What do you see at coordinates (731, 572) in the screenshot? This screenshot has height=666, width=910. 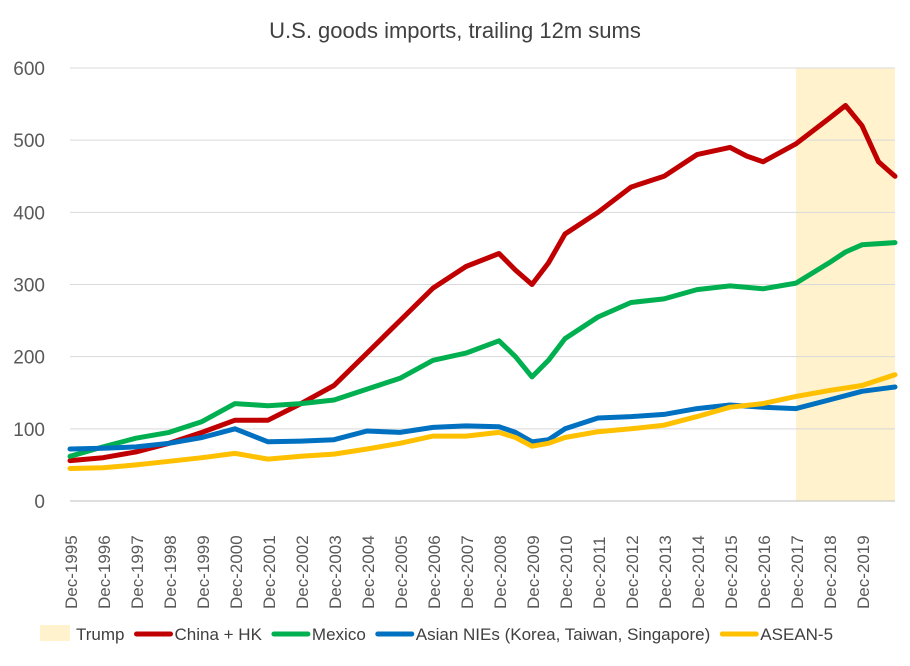 I see `x-tick-label-Dec-2015: Dec-2015` at bounding box center [731, 572].